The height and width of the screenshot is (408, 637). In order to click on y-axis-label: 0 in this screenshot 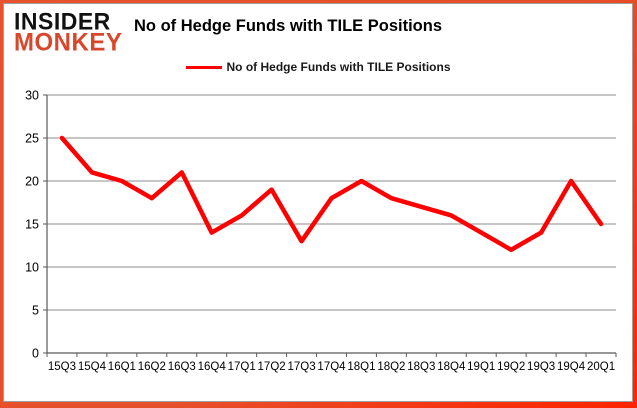, I will do `click(35, 354)`.